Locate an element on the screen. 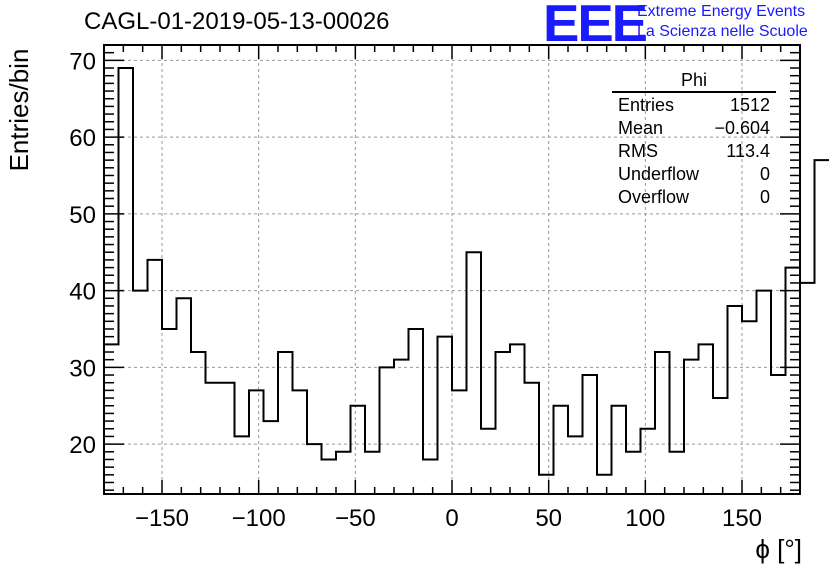  x-tick-label: 150 is located at coordinates (742, 518).